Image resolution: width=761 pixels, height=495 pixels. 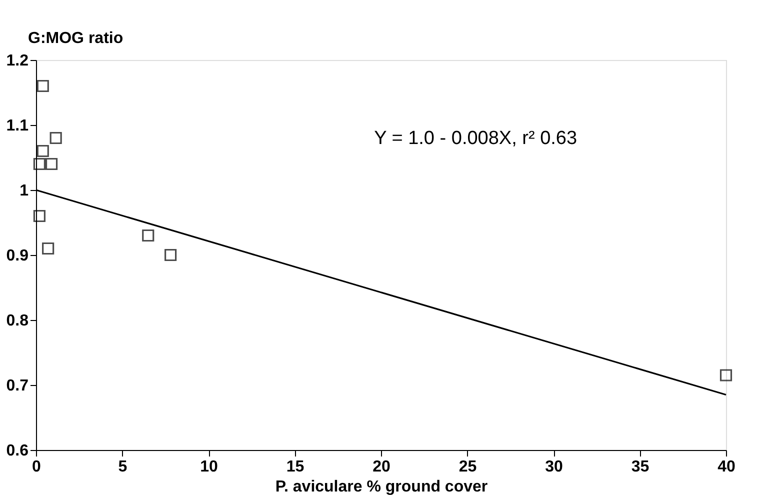 I want to click on x-tick-label: 20, so click(x=381, y=467).